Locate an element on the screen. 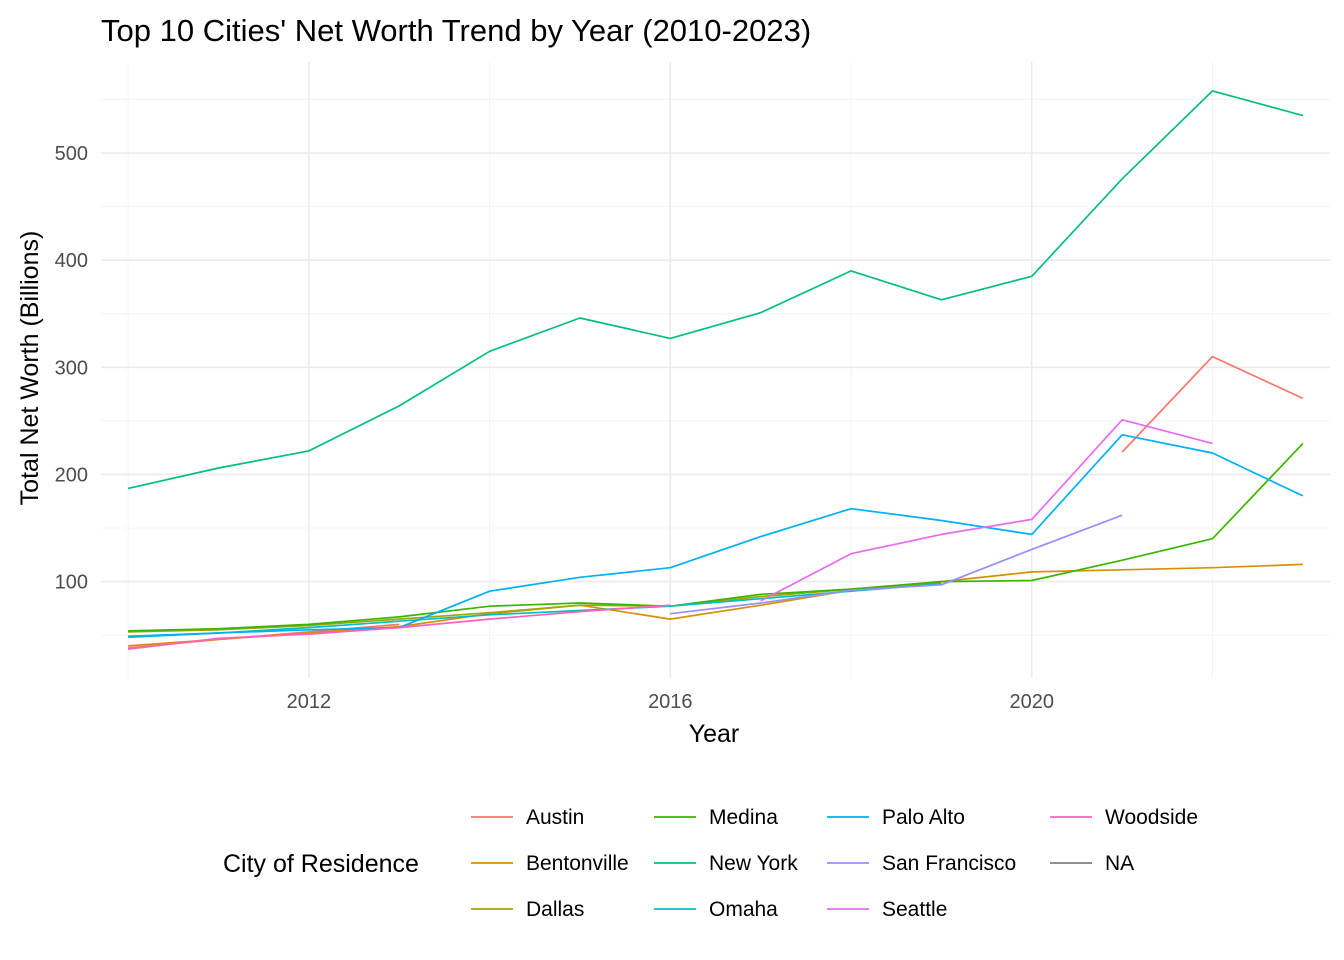 This screenshot has height=960, width=1344. series-line-seattle is located at coordinates (986, 510).